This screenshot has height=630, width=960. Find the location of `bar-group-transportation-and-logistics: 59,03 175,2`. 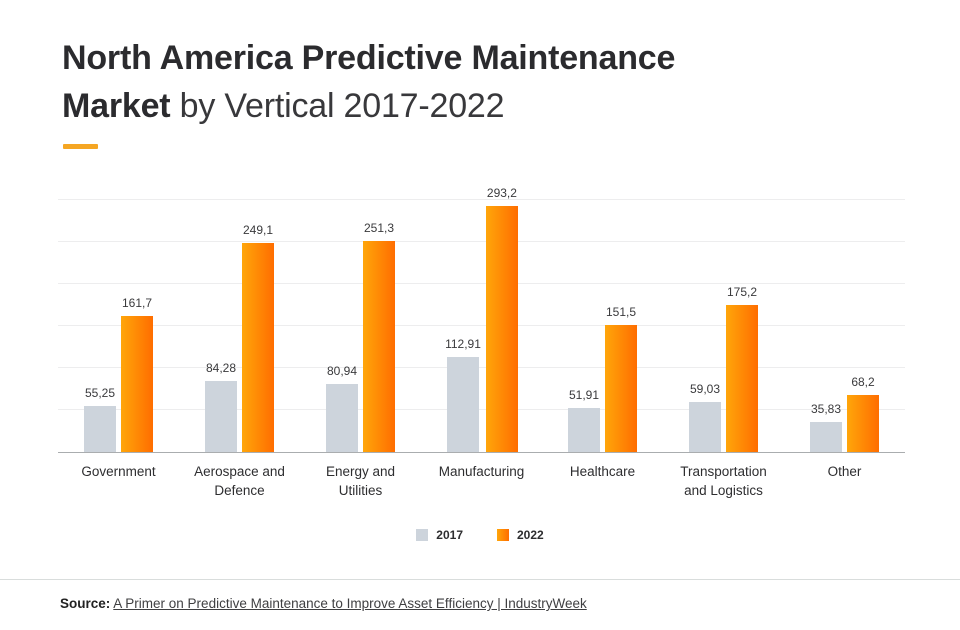

bar-group-transportation-and-logistics: 59,03 175,2 is located at coordinates (723, 318).